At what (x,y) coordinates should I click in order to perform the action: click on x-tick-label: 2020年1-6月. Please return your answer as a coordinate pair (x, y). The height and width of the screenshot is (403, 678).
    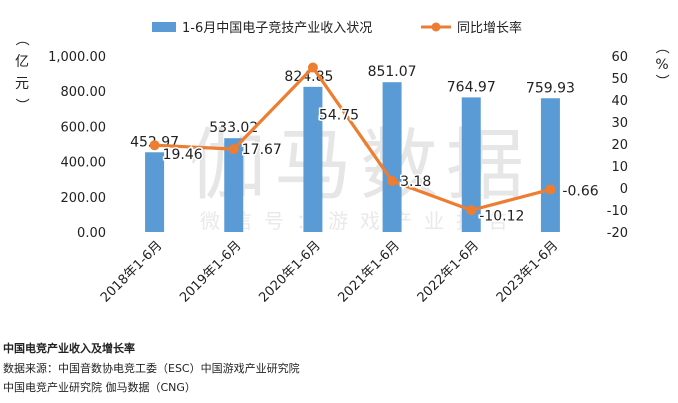
    Looking at the image, I should click on (289, 271).